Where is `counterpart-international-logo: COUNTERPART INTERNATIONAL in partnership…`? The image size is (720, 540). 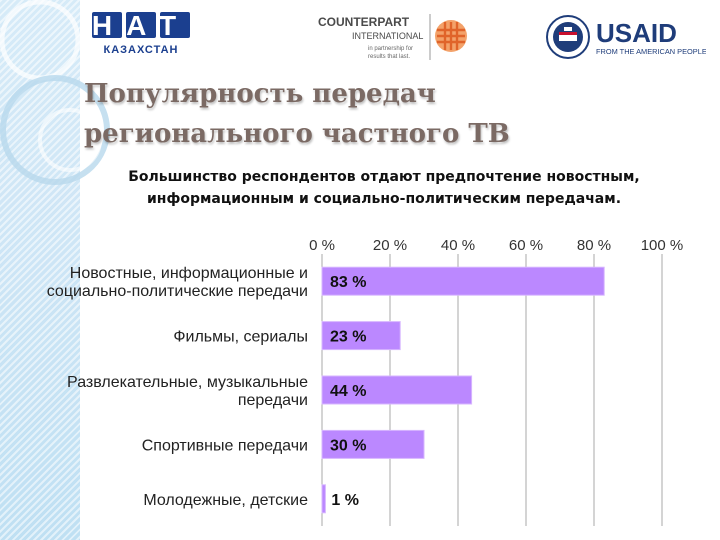 counterpart-international-logo: COUNTERPART INTERNATIONAL in partnership… is located at coordinates (392, 37).